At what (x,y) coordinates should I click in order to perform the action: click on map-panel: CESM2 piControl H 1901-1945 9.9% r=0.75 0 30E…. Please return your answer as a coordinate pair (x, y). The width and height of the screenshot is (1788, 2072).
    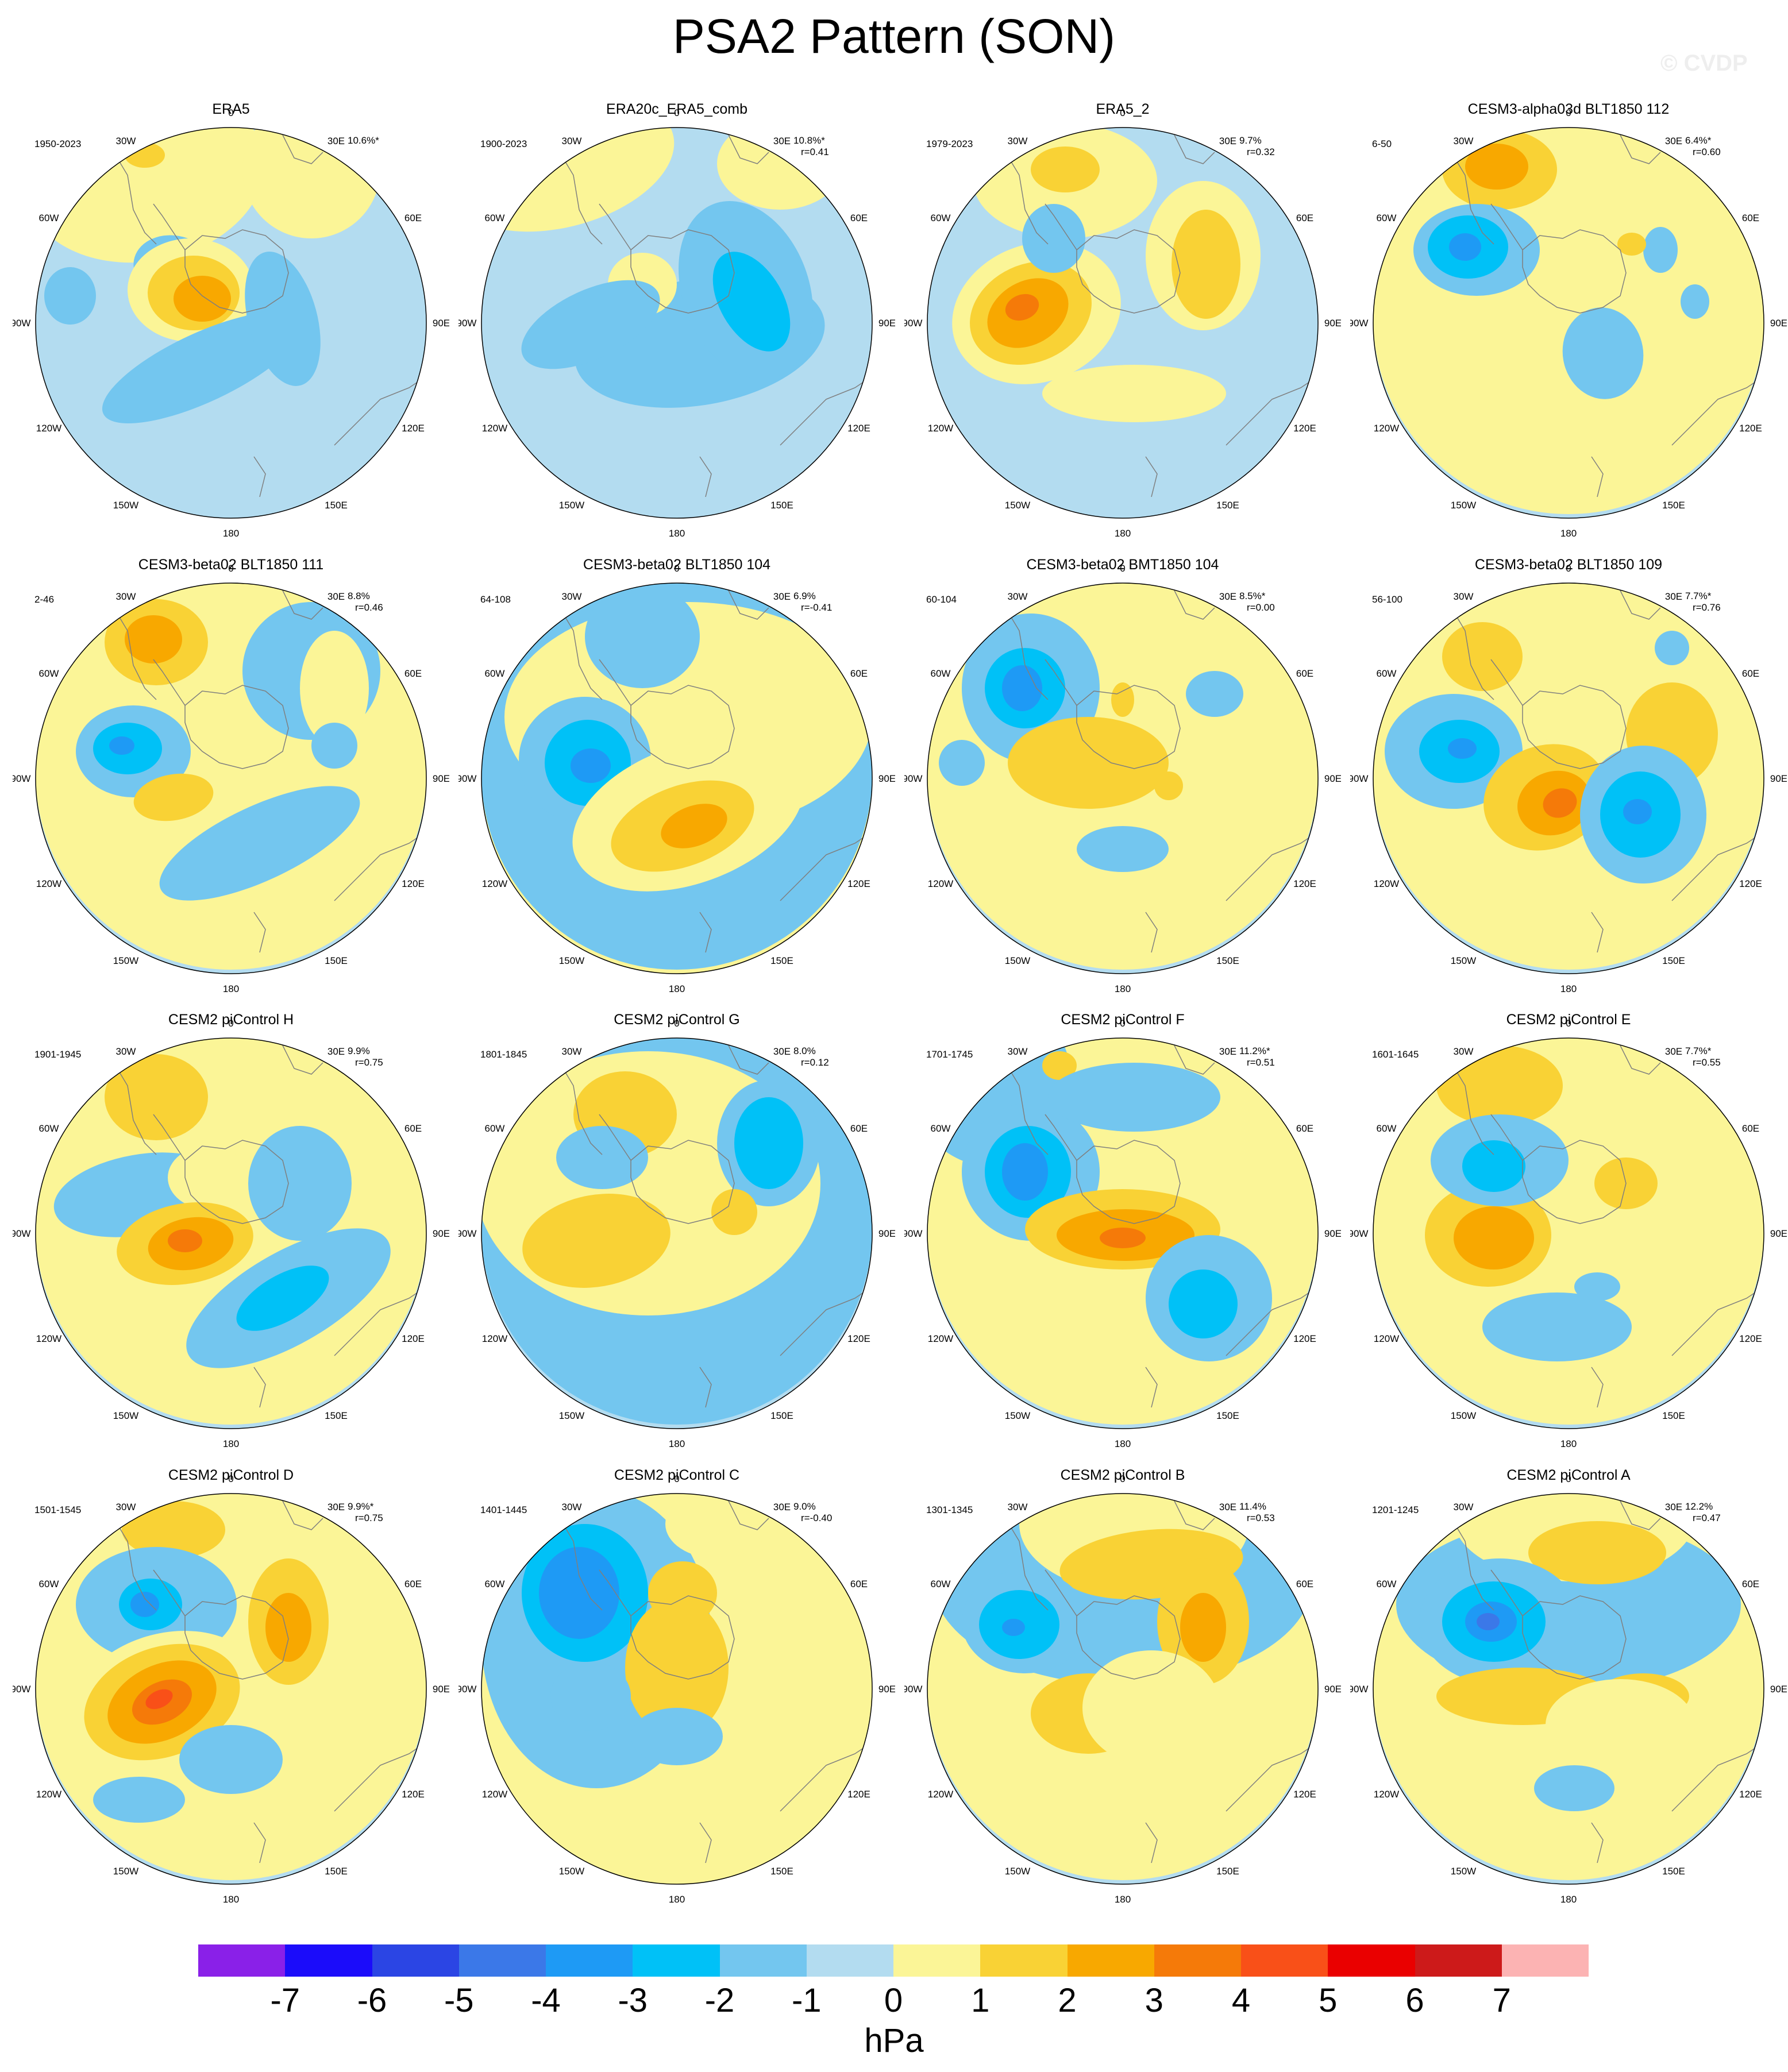
    Looking at the image, I should click on (231, 1229).